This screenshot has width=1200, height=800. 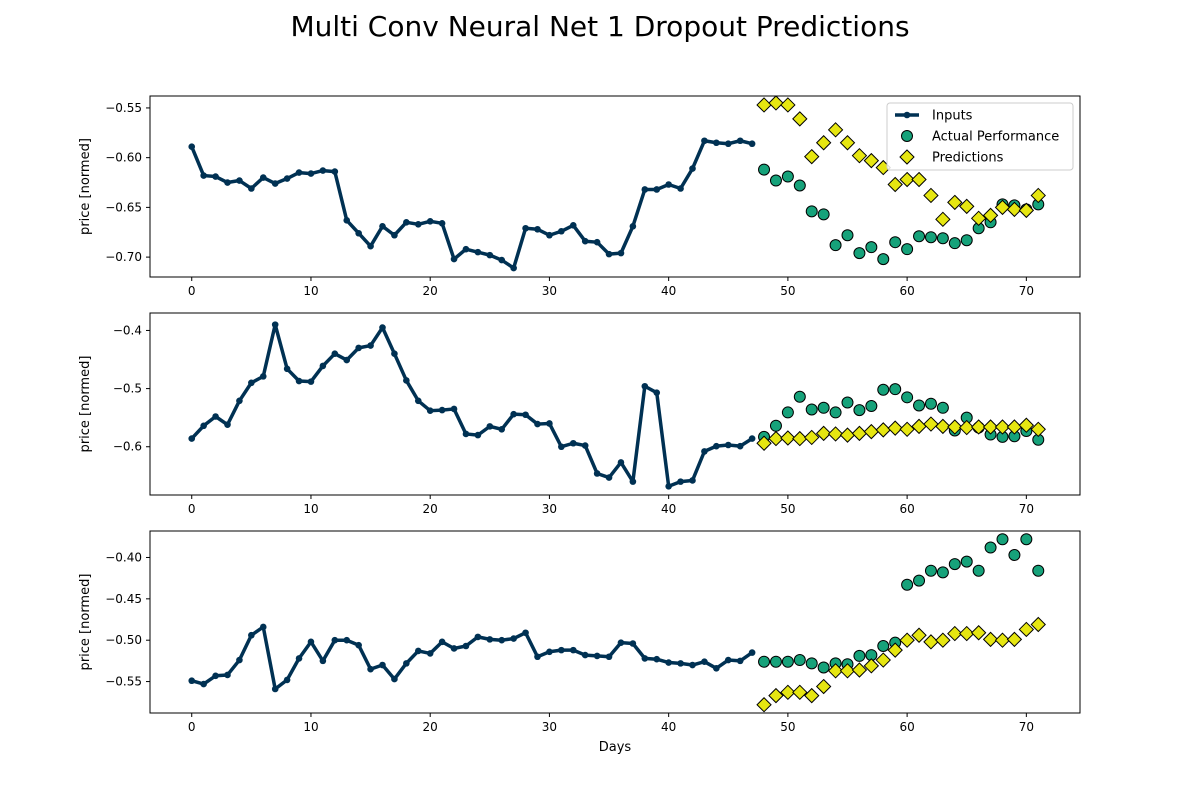 I want to click on legend-label: Predictions, so click(x=968, y=158).